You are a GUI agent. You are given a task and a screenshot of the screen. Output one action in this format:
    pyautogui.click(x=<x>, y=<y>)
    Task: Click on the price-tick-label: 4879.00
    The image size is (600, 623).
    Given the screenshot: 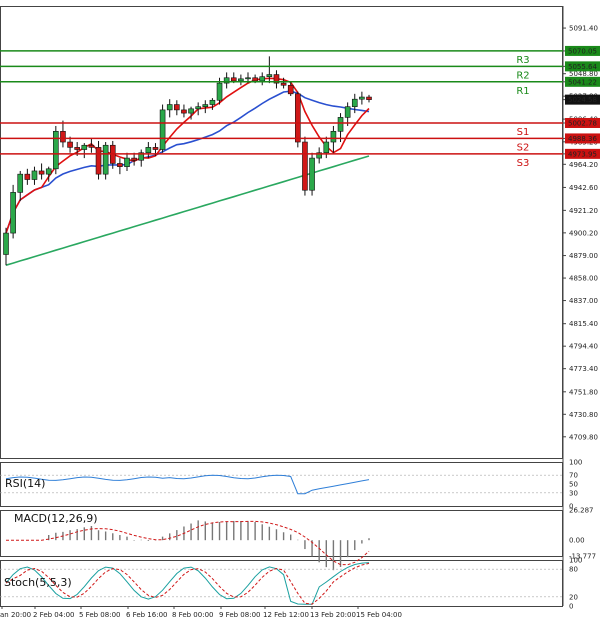 What is the action you would take?
    pyautogui.click(x=583, y=256)
    